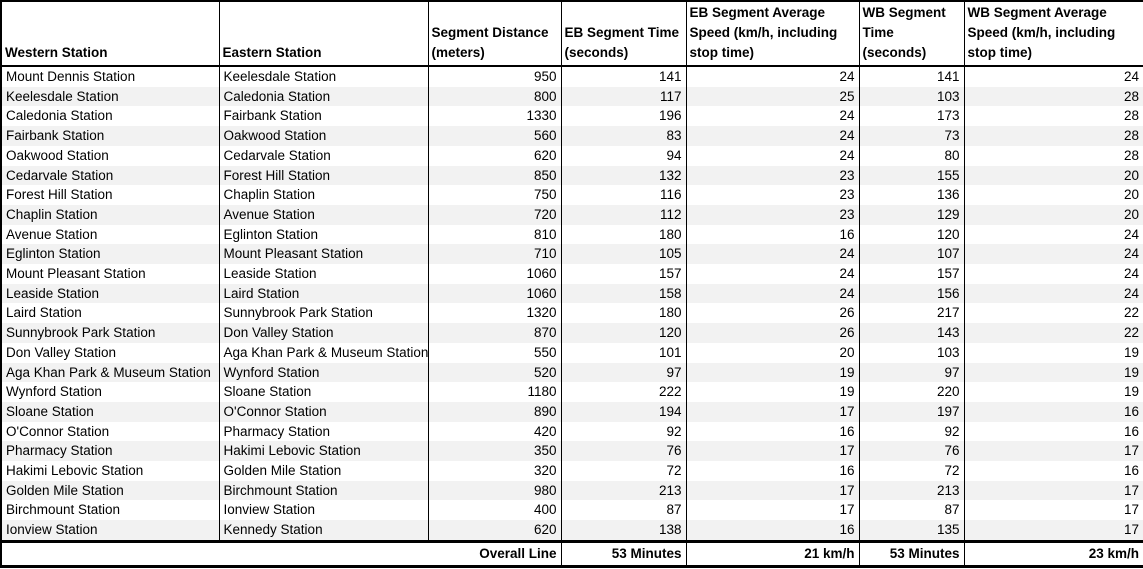 This screenshot has height=569, width=1143. I want to click on cell-eastern-station: Mount Pleasant Station, so click(324, 254).